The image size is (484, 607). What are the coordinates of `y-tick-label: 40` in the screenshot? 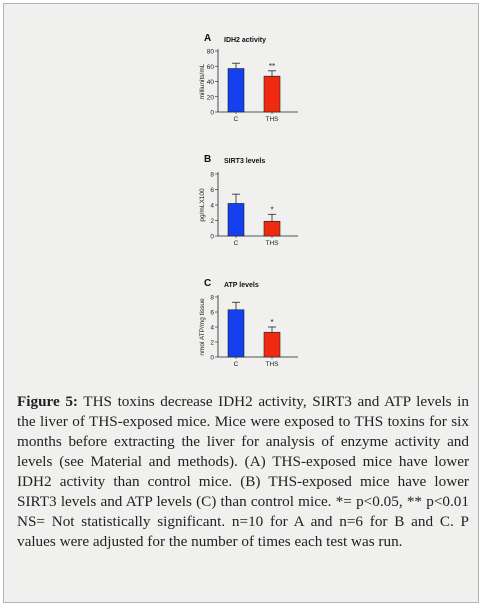 It's located at (211, 82).